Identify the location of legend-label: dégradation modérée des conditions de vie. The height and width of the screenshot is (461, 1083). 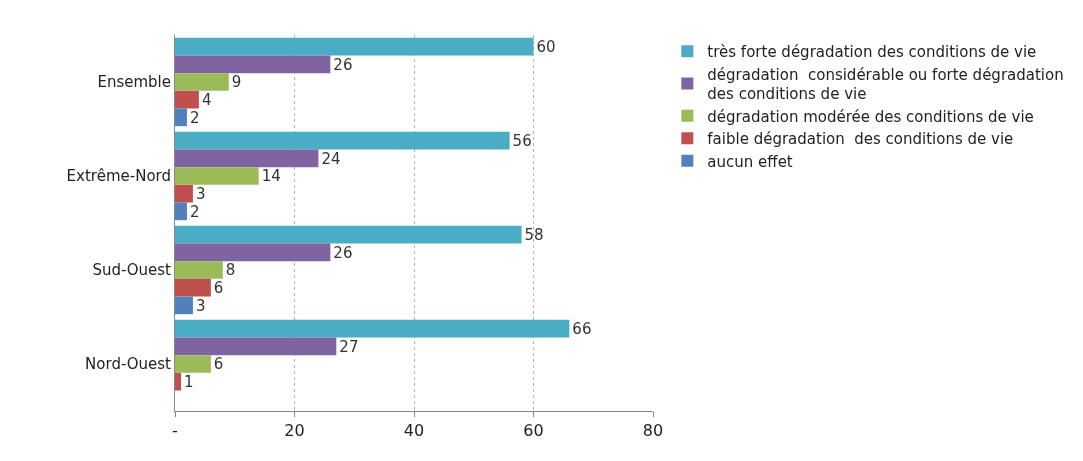
(870, 116).